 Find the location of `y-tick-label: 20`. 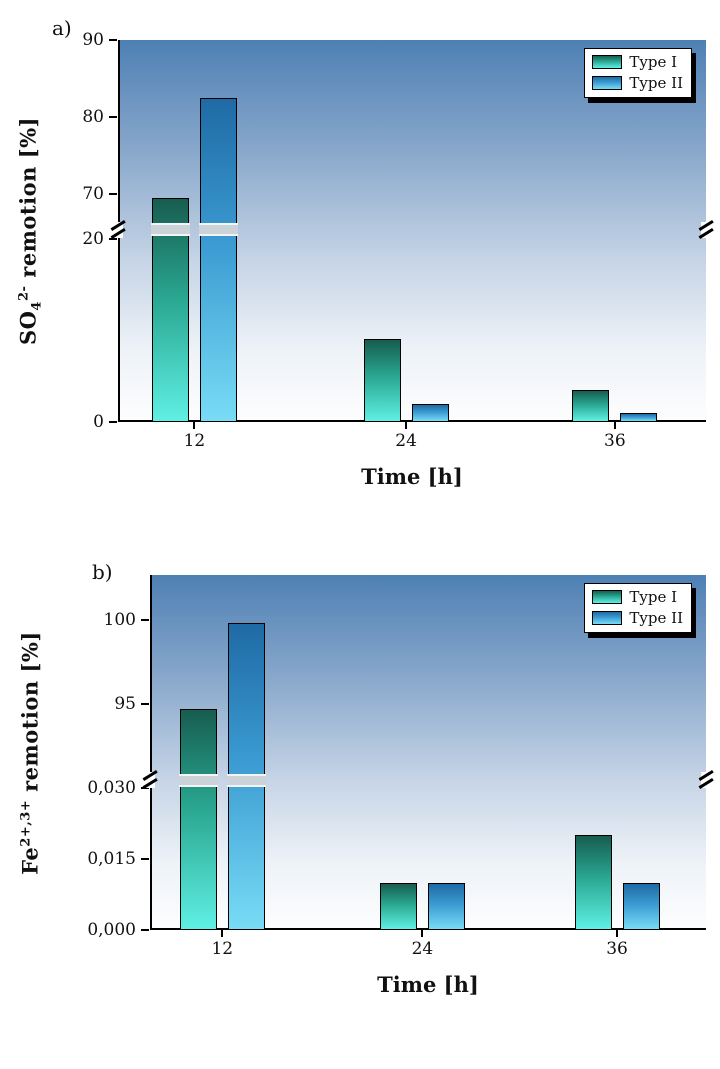

y-tick-label: 20 is located at coordinates (93, 238).